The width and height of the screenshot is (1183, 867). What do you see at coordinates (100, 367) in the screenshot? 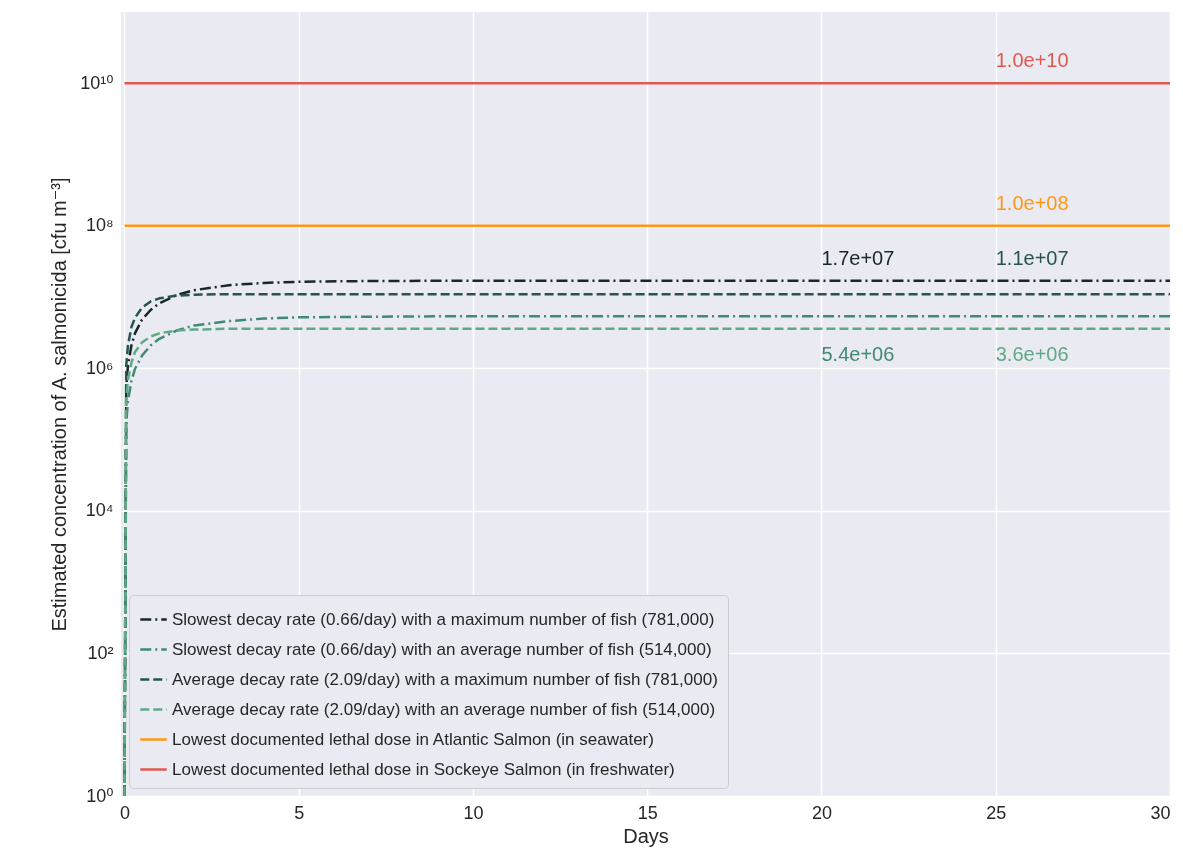
I see `y-tick-label: 10⁶` at bounding box center [100, 367].